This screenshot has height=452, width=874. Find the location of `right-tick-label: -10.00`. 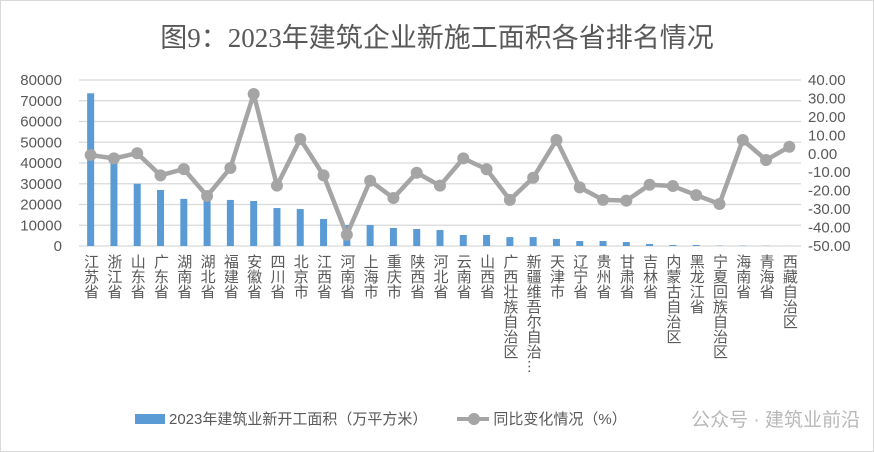

right-tick-label: -10.00 is located at coordinates (829, 172).